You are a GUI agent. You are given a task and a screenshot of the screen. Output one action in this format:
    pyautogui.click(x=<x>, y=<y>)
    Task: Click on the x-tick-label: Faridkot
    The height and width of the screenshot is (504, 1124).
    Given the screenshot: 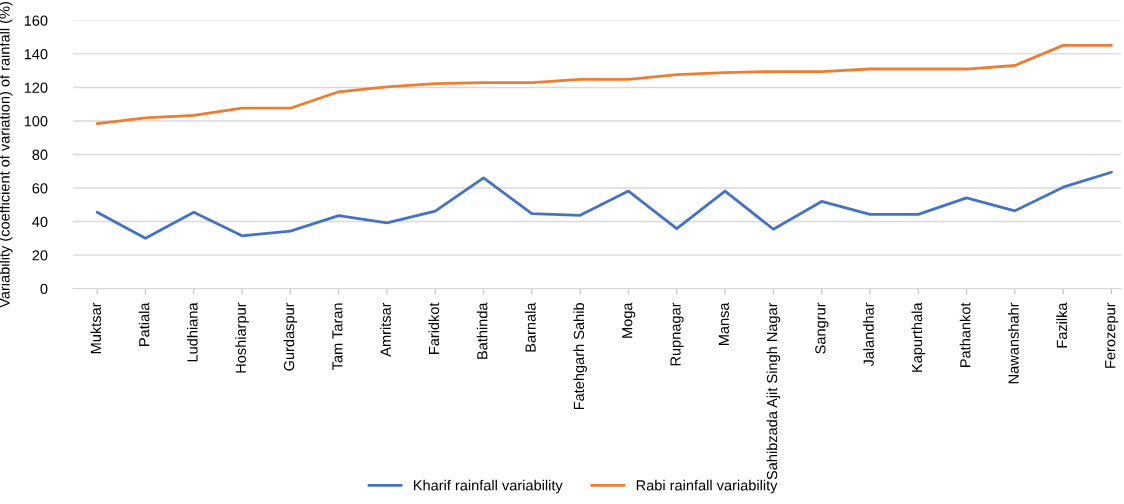 What is the action you would take?
    pyautogui.click(x=434, y=328)
    